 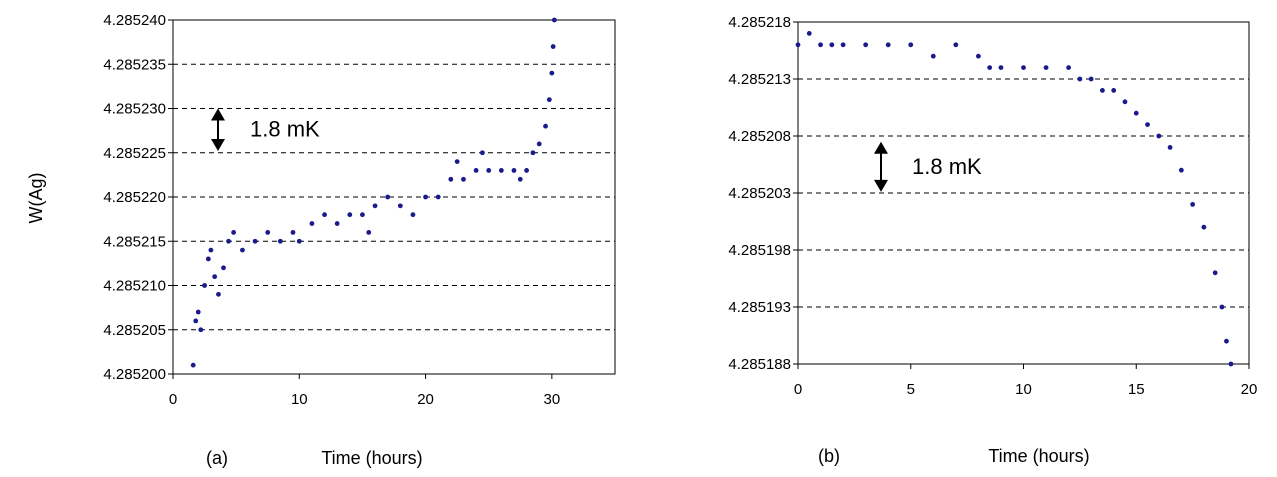 I want to click on y-tick-label: 4.285215, so click(x=134, y=241).